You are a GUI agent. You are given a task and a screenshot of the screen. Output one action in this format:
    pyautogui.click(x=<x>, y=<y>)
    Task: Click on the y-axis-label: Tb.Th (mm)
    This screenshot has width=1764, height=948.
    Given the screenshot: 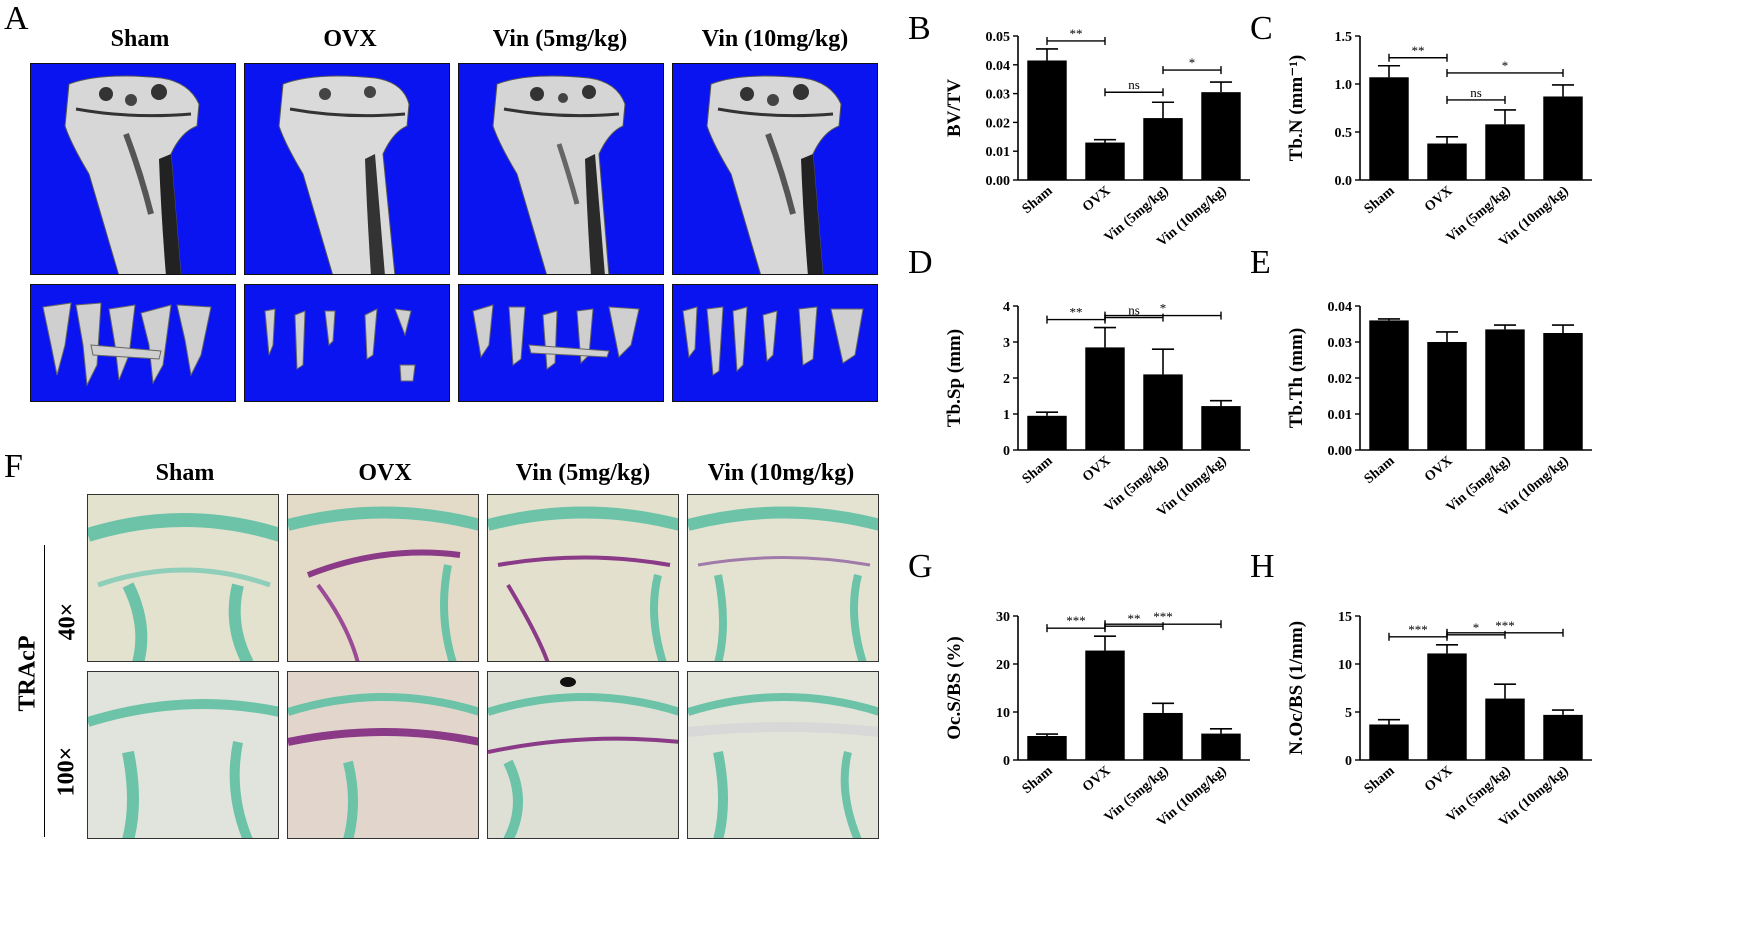 What is the action you would take?
    pyautogui.click(x=1296, y=378)
    